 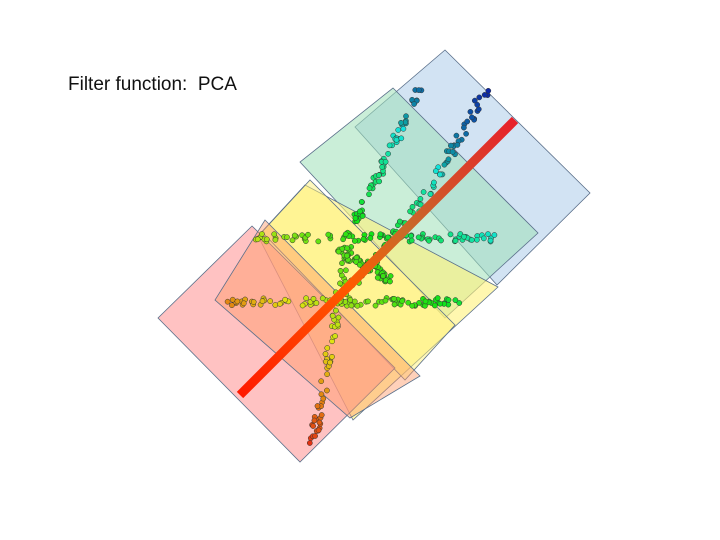 I want to click on cover-red, so click(x=276, y=344).